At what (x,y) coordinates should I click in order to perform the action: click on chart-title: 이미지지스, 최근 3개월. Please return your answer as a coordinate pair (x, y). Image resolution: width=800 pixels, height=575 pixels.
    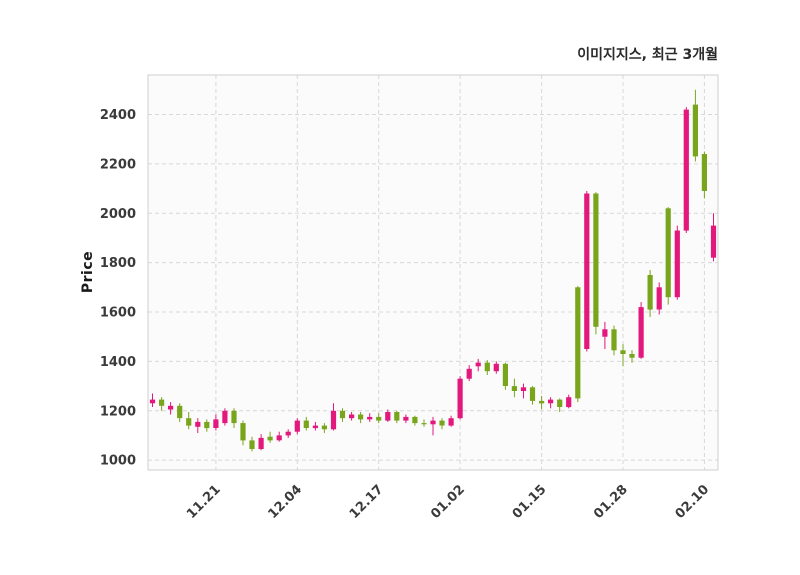
    Looking at the image, I should click on (647, 55).